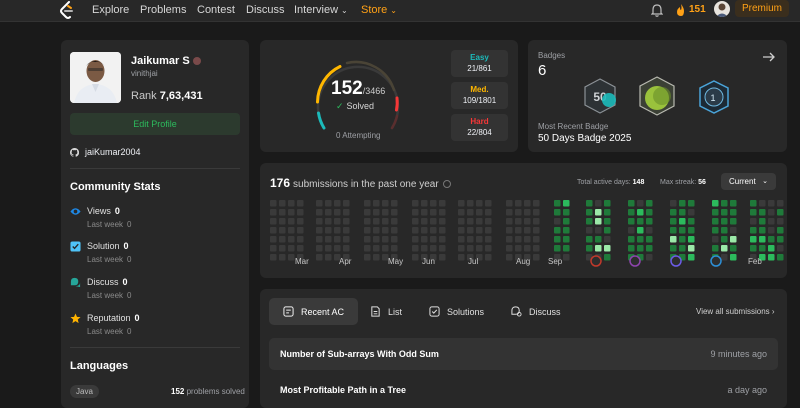 The image size is (800, 408). Describe the element at coordinates (738, 354) in the screenshot. I see `submission-time: 9 minutes ago` at that location.